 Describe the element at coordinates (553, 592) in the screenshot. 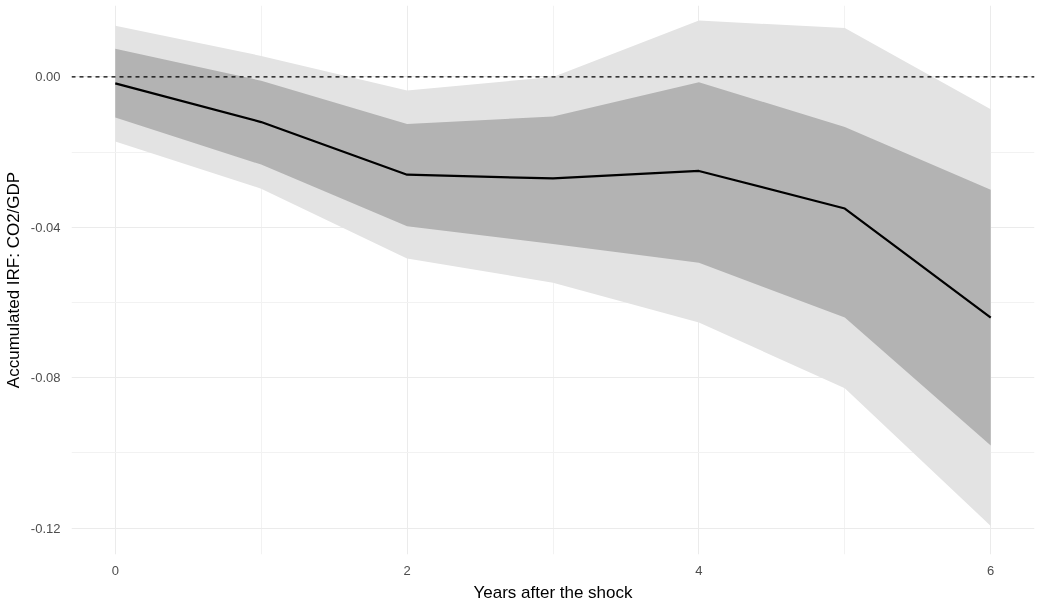

I see `x-axis-title: Years after the shock` at that location.